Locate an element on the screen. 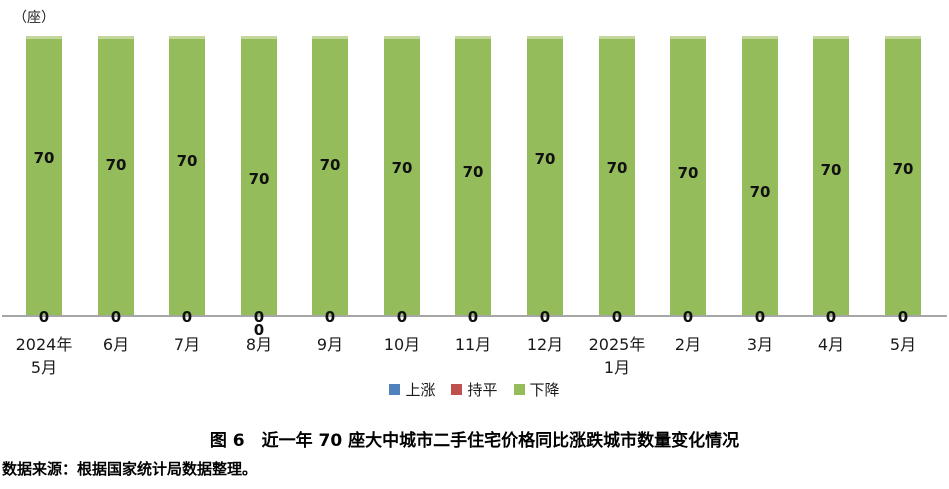  decline-swatch-icon is located at coordinates (519, 389).